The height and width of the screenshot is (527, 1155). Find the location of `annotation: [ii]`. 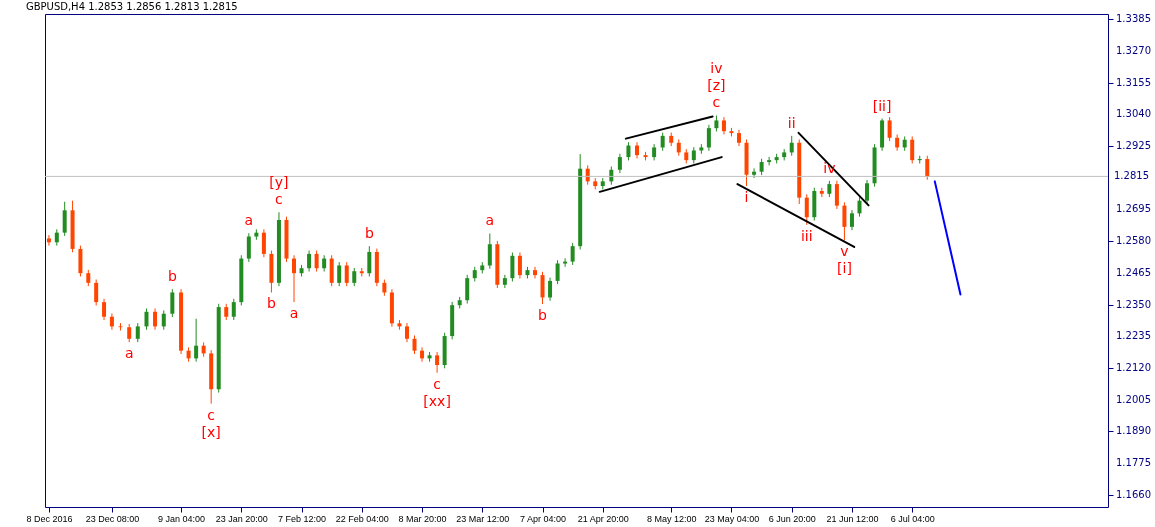

annotation: [ii] is located at coordinates (882, 105).